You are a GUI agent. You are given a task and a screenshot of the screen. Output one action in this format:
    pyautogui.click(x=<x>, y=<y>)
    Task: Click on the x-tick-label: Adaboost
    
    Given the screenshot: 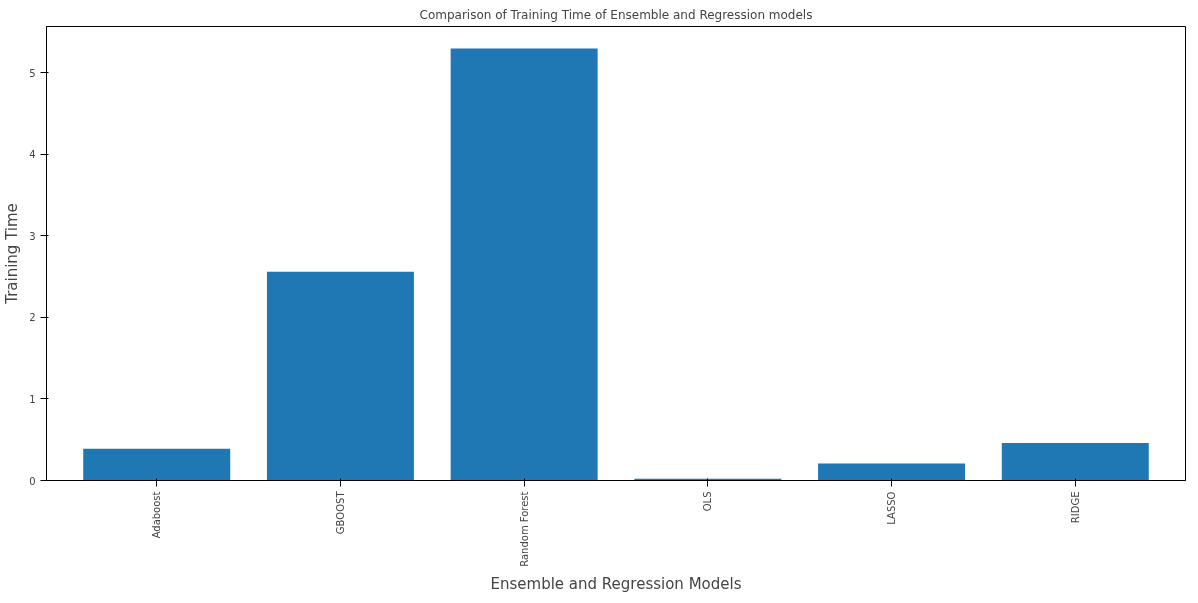 What is the action you would take?
    pyautogui.click(x=157, y=515)
    